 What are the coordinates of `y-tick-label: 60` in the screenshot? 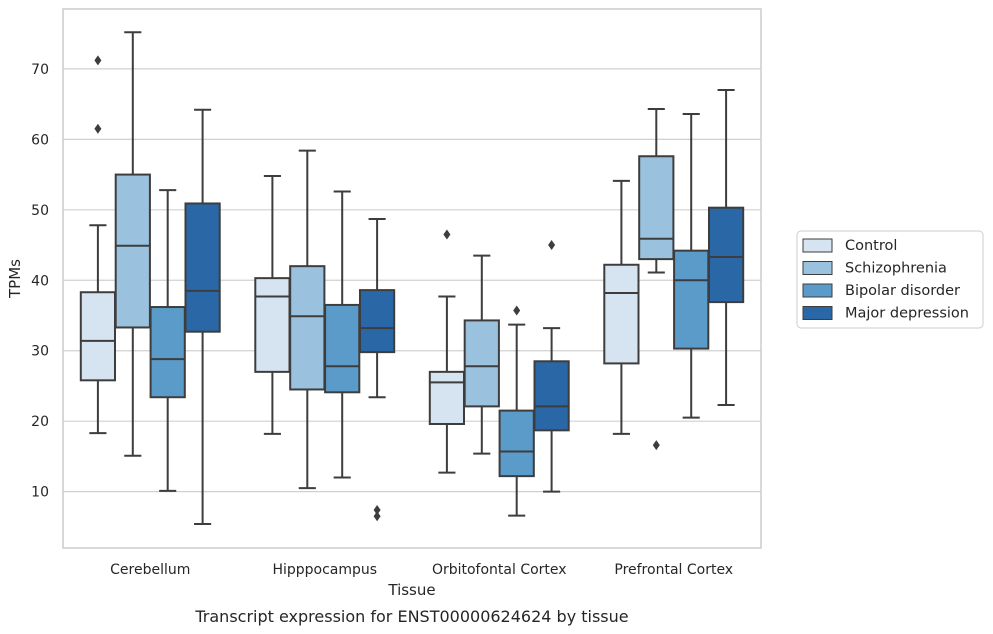 It's located at (40, 140).